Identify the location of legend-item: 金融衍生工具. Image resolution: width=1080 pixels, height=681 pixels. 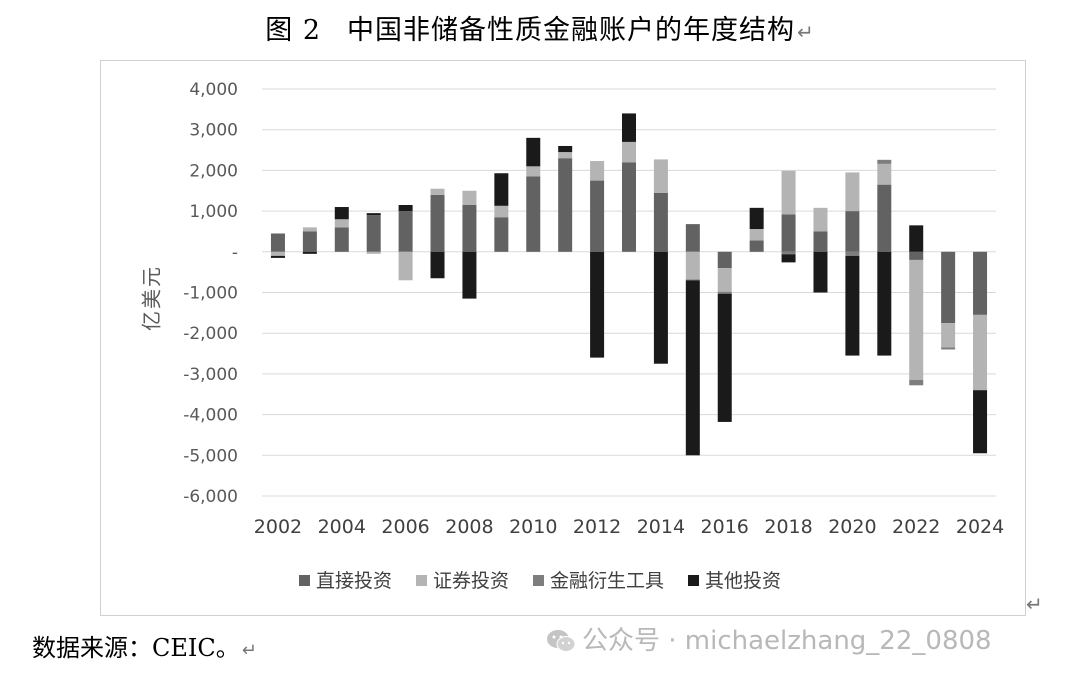
(598, 579).